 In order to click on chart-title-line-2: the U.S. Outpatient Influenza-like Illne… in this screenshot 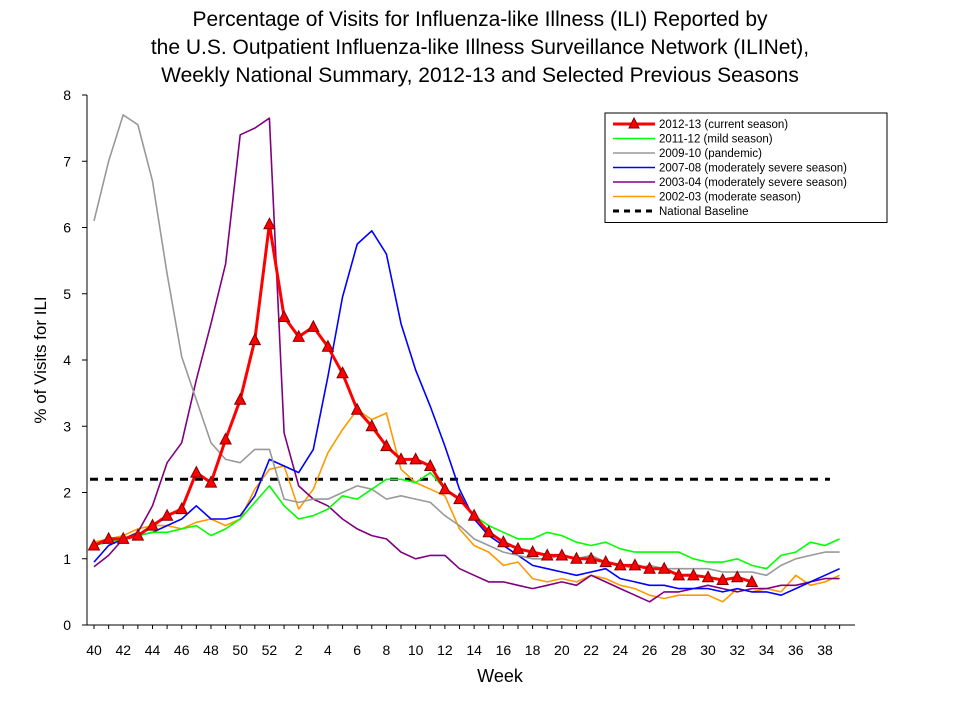, I will do `click(480, 47)`.